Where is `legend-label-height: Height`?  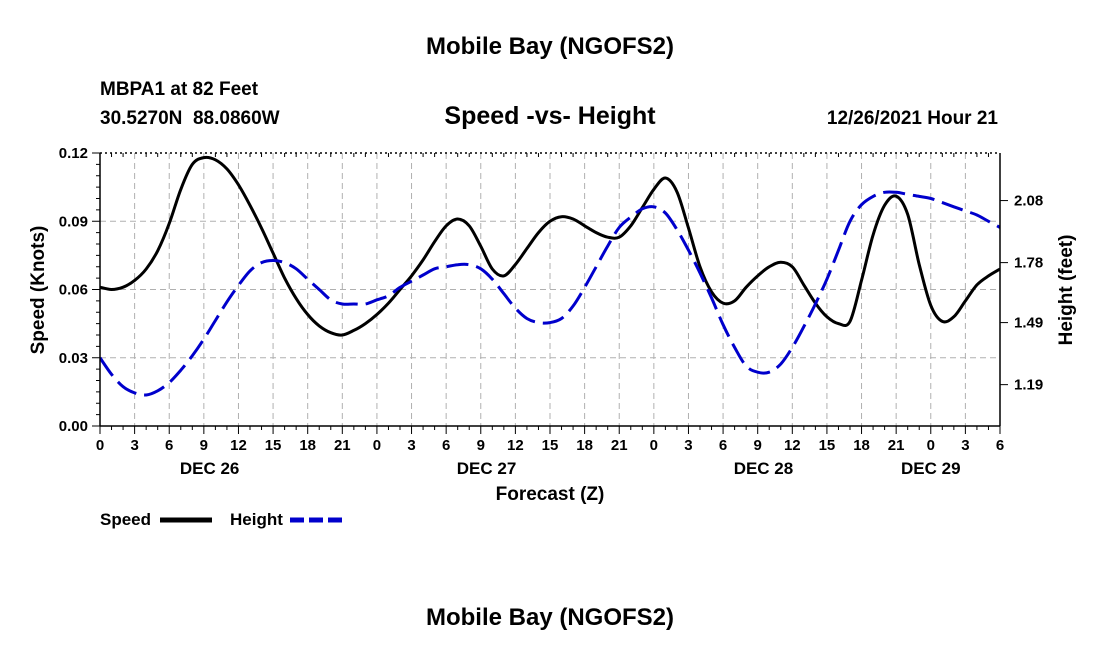 legend-label-height: Height is located at coordinates (256, 519).